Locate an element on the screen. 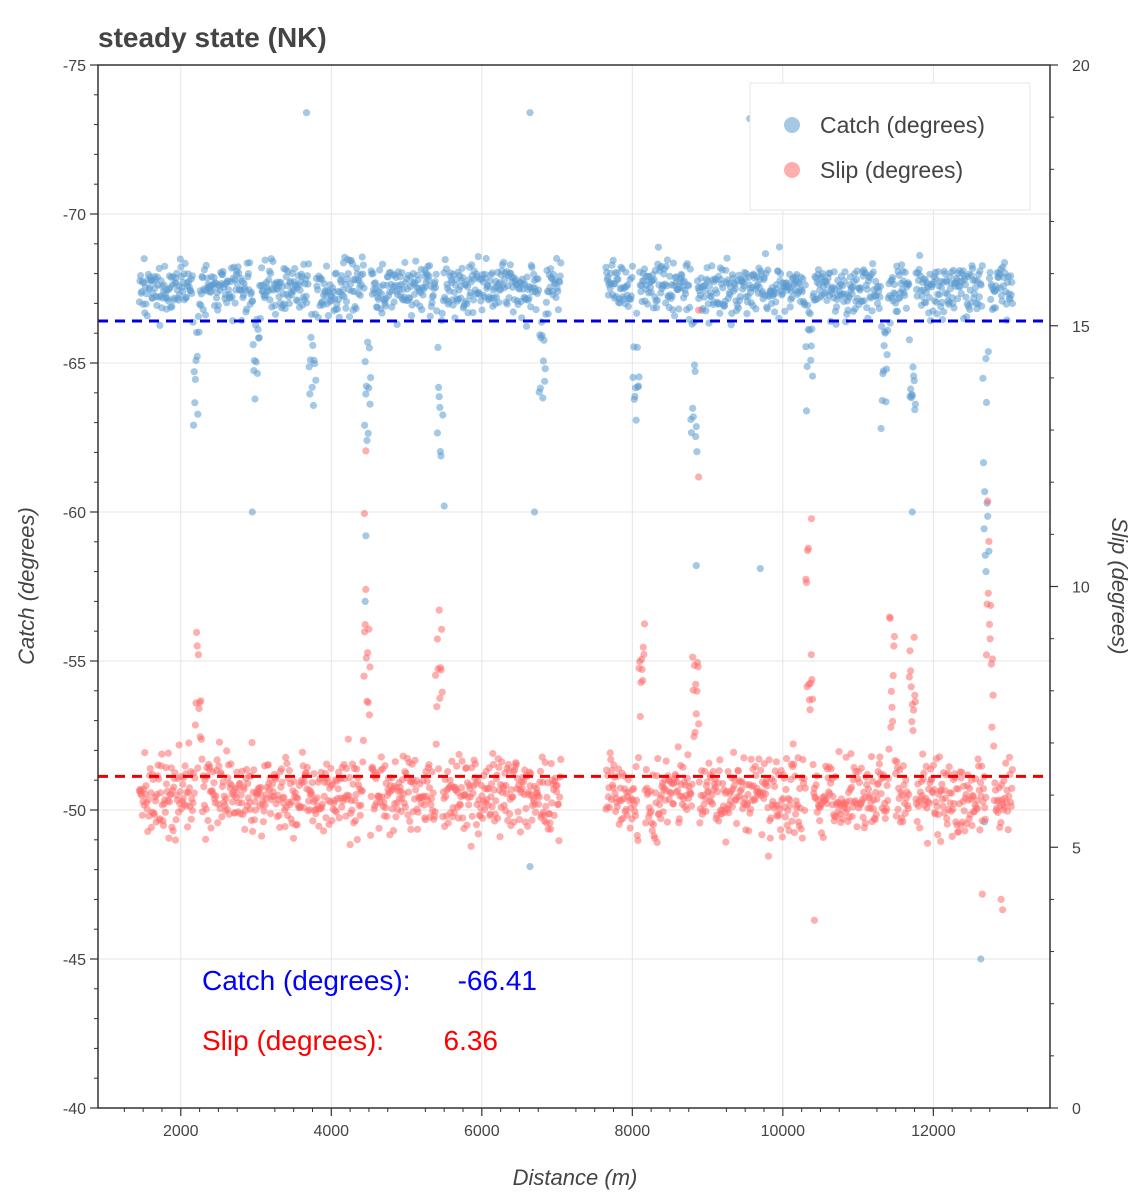 The width and height of the screenshot is (1140, 1200). y2-tick-label: 20 is located at coordinates (1081, 66).